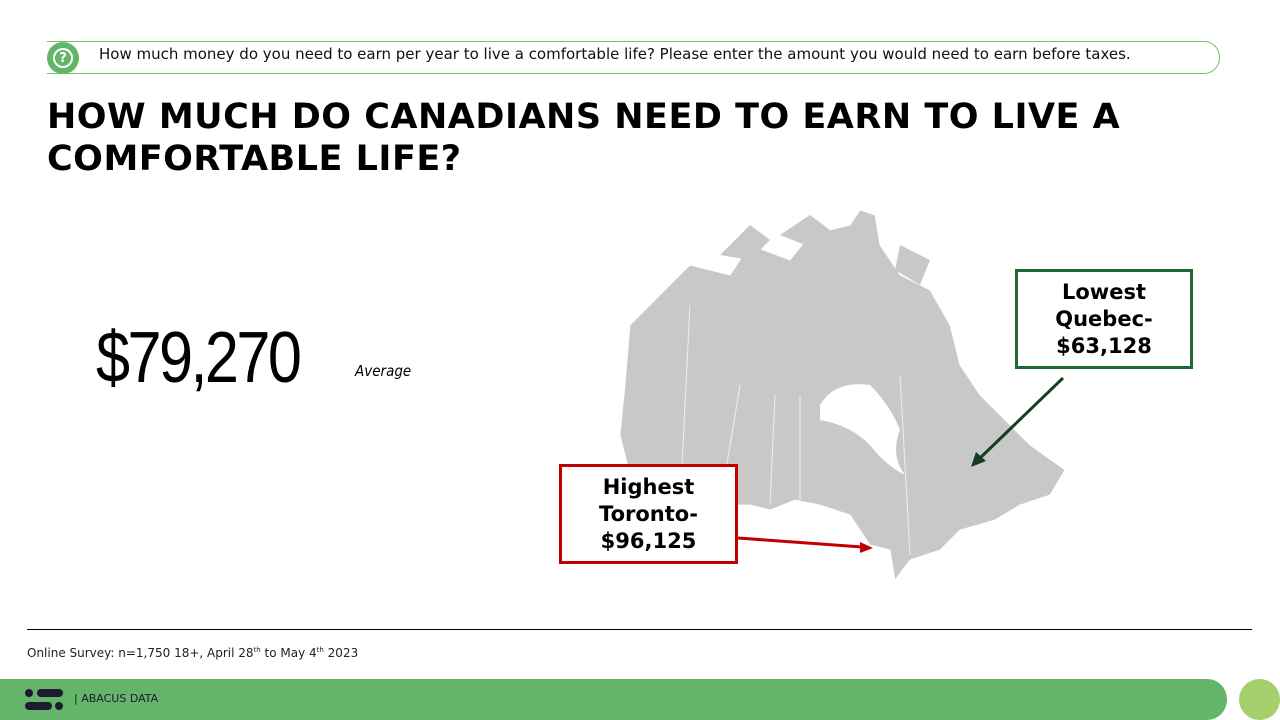  What do you see at coordinates (1104, 291) in the screenshot?
I see `lowest-line1: Lowest` at bounding box center [1104, 291].